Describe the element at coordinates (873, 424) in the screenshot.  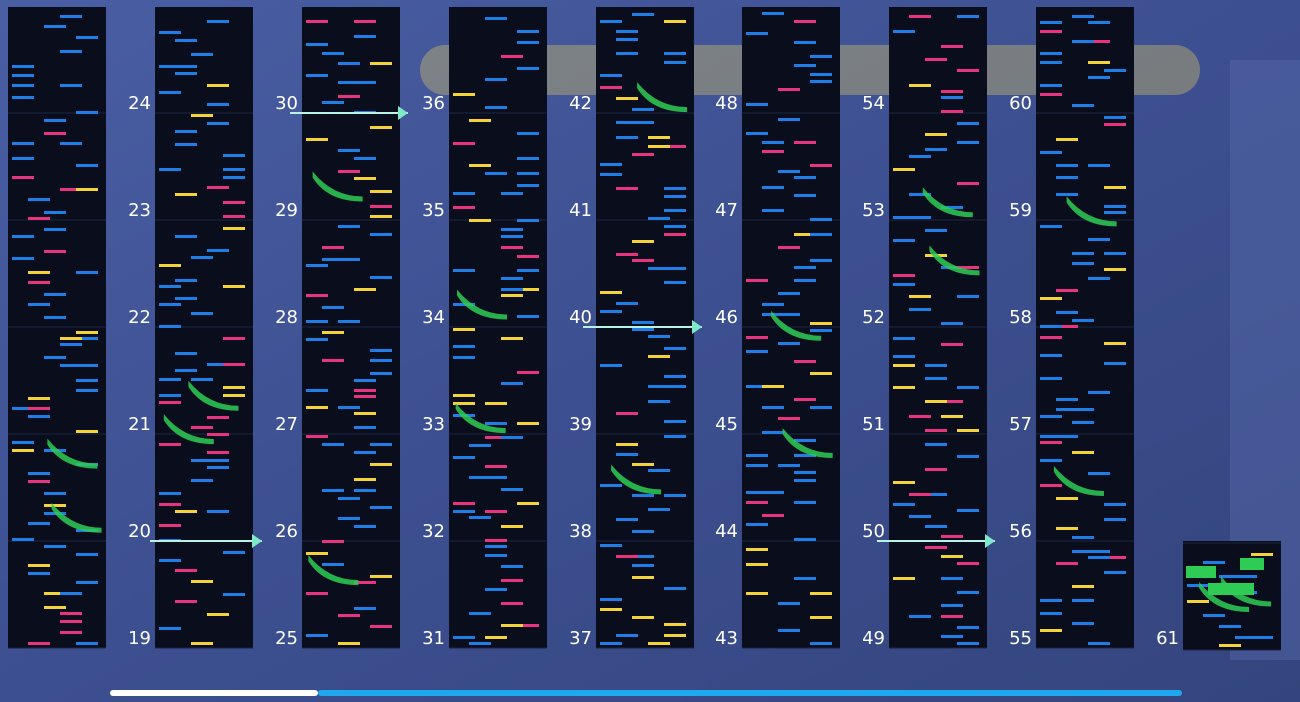
I see `measure-number: 51` at that location.